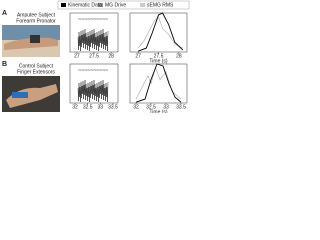 The width and height of the screenshot is (320, 240). I want to click on panel-title: Amputee Subject, so click(36, 15).